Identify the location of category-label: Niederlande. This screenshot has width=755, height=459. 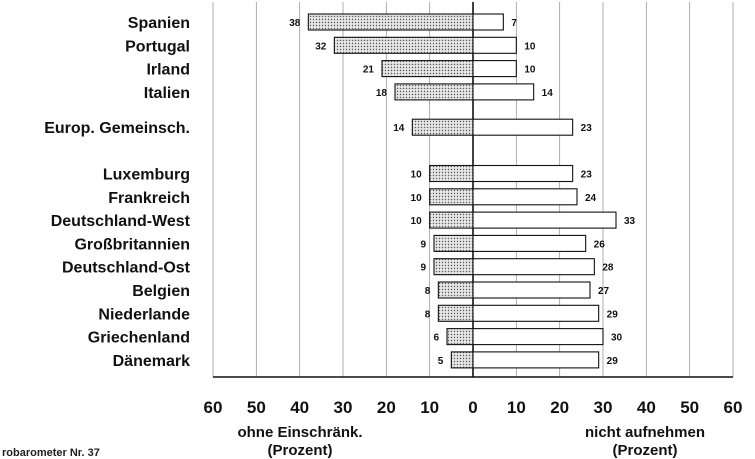
(144, 314).